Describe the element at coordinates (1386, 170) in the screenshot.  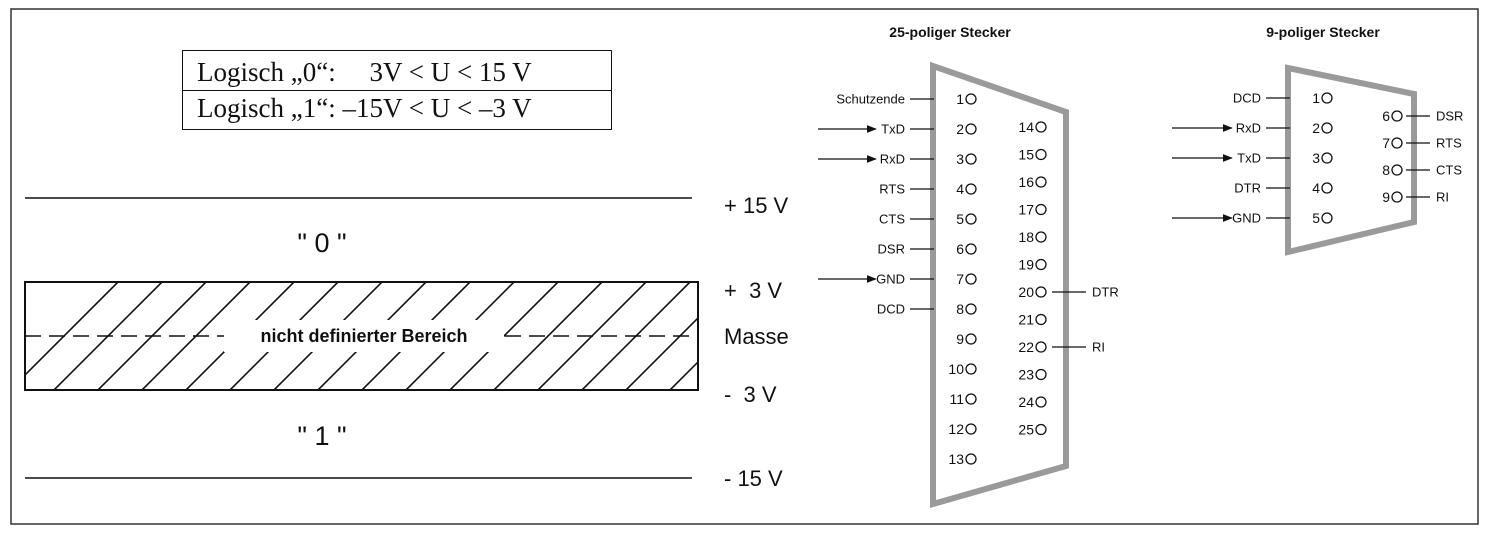
I see `pin-number: 8` at that location.